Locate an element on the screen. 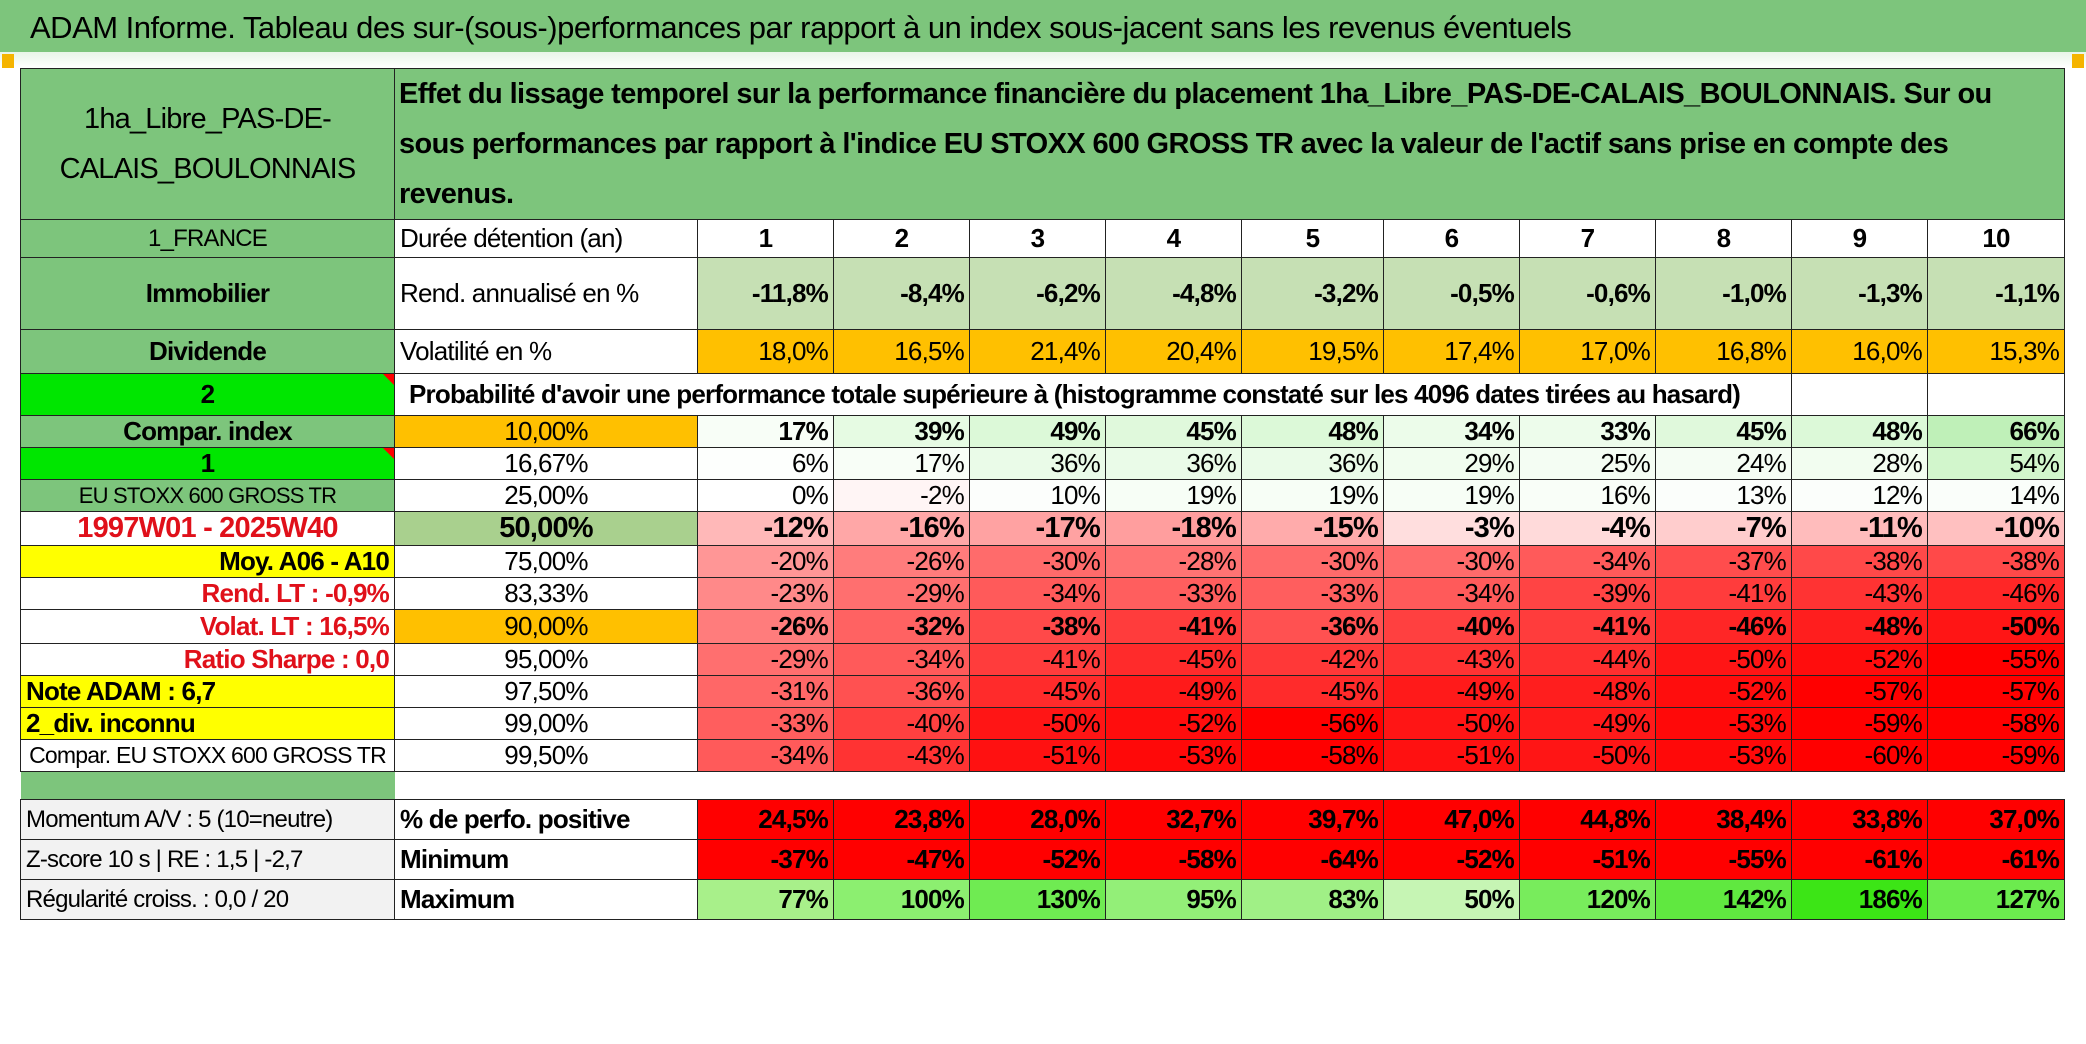 The width and height of the screenshot is (2086, 1044). percentile-value: 36% is located at coordinates (1312, 463).